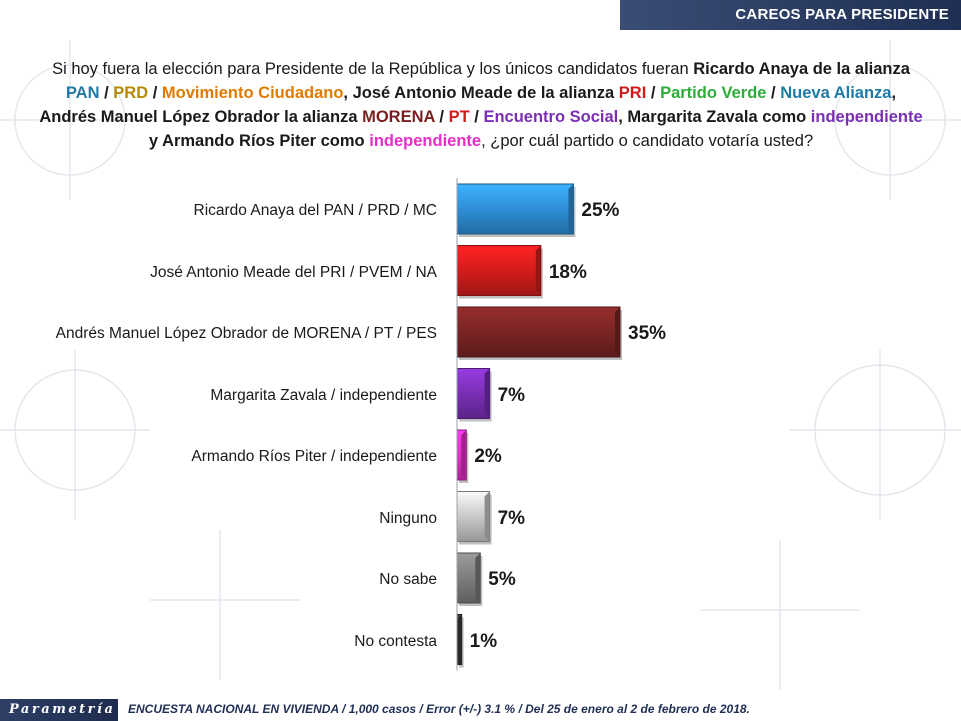 The height and width of the screenshot is (721, 961). I want to click on question-segment: y Armando Ríos Piter como, so click(259, 141).